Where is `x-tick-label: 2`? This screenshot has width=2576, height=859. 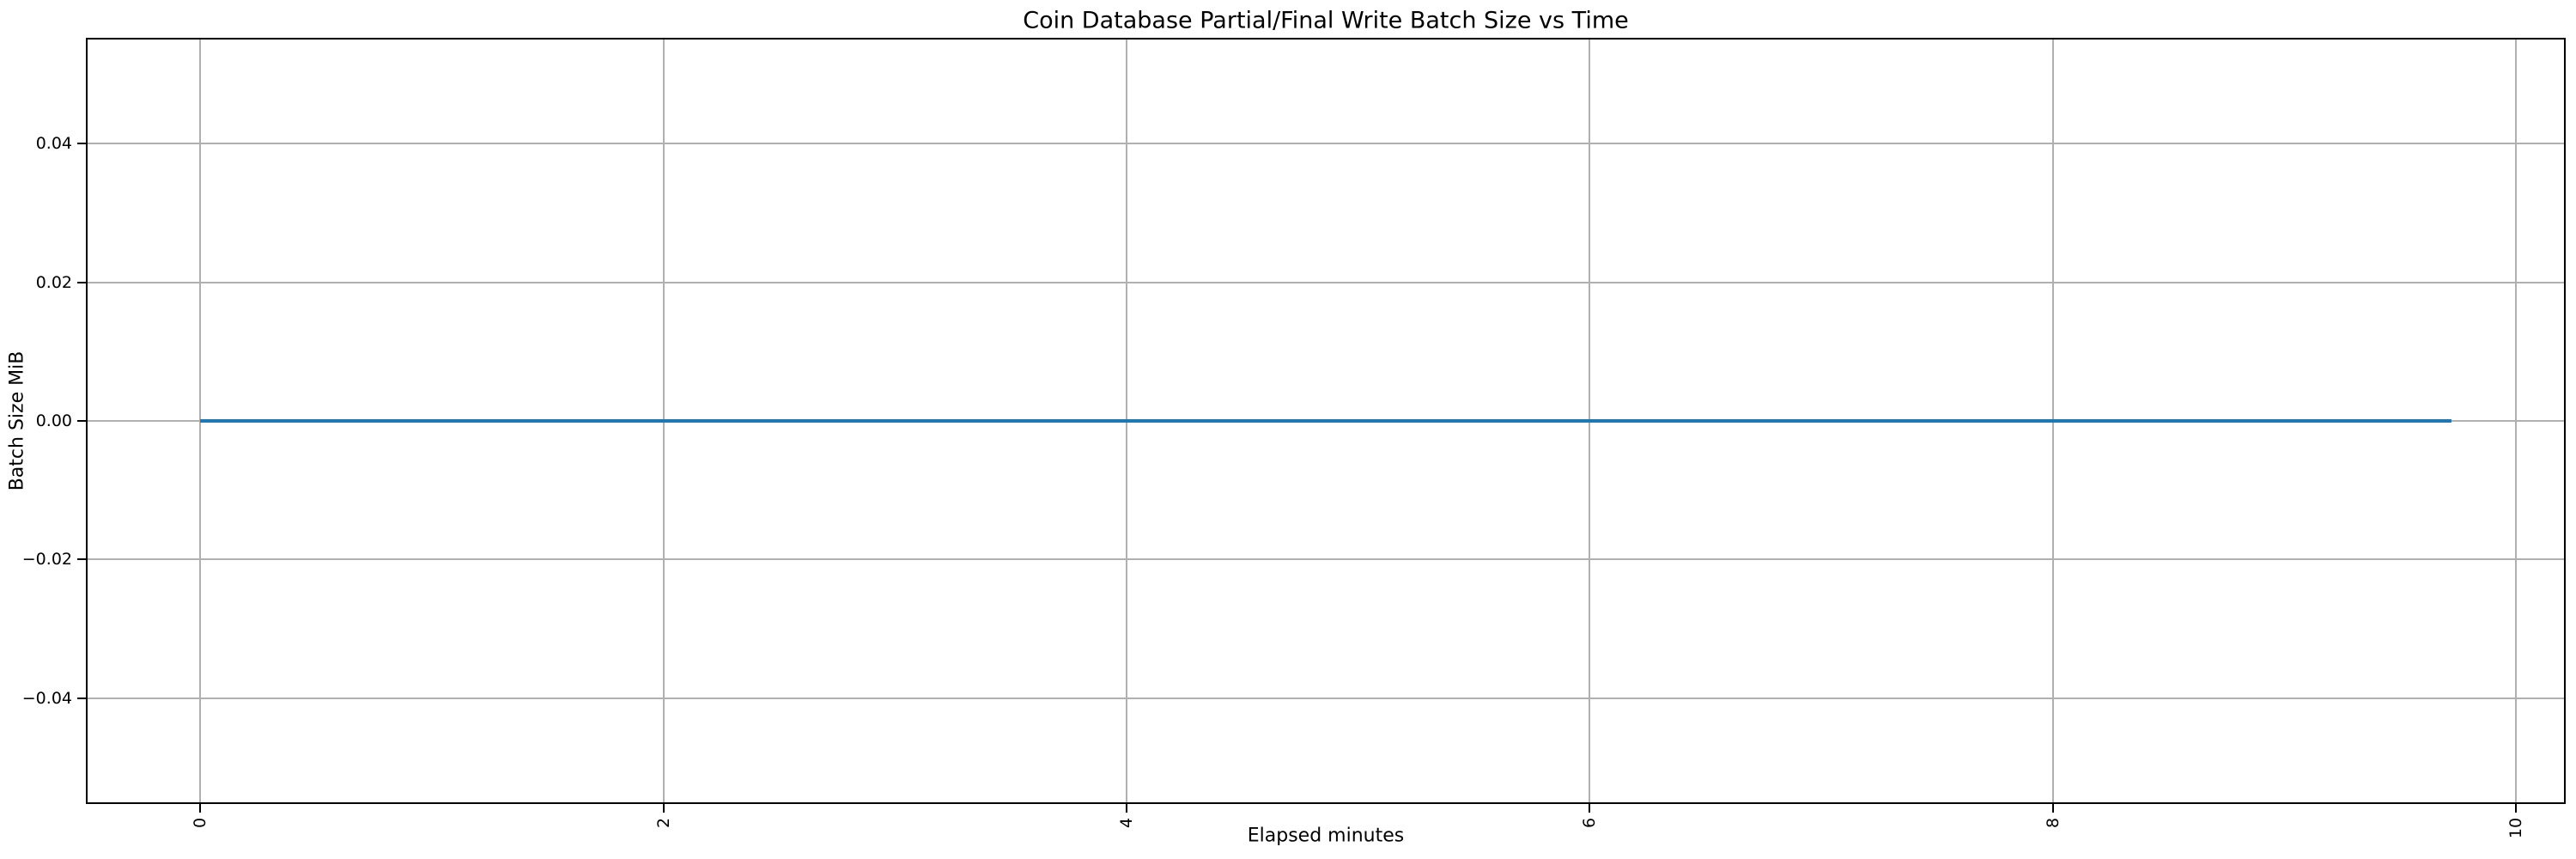
x-tick-label: 2 is located at coordinates (663, 823).